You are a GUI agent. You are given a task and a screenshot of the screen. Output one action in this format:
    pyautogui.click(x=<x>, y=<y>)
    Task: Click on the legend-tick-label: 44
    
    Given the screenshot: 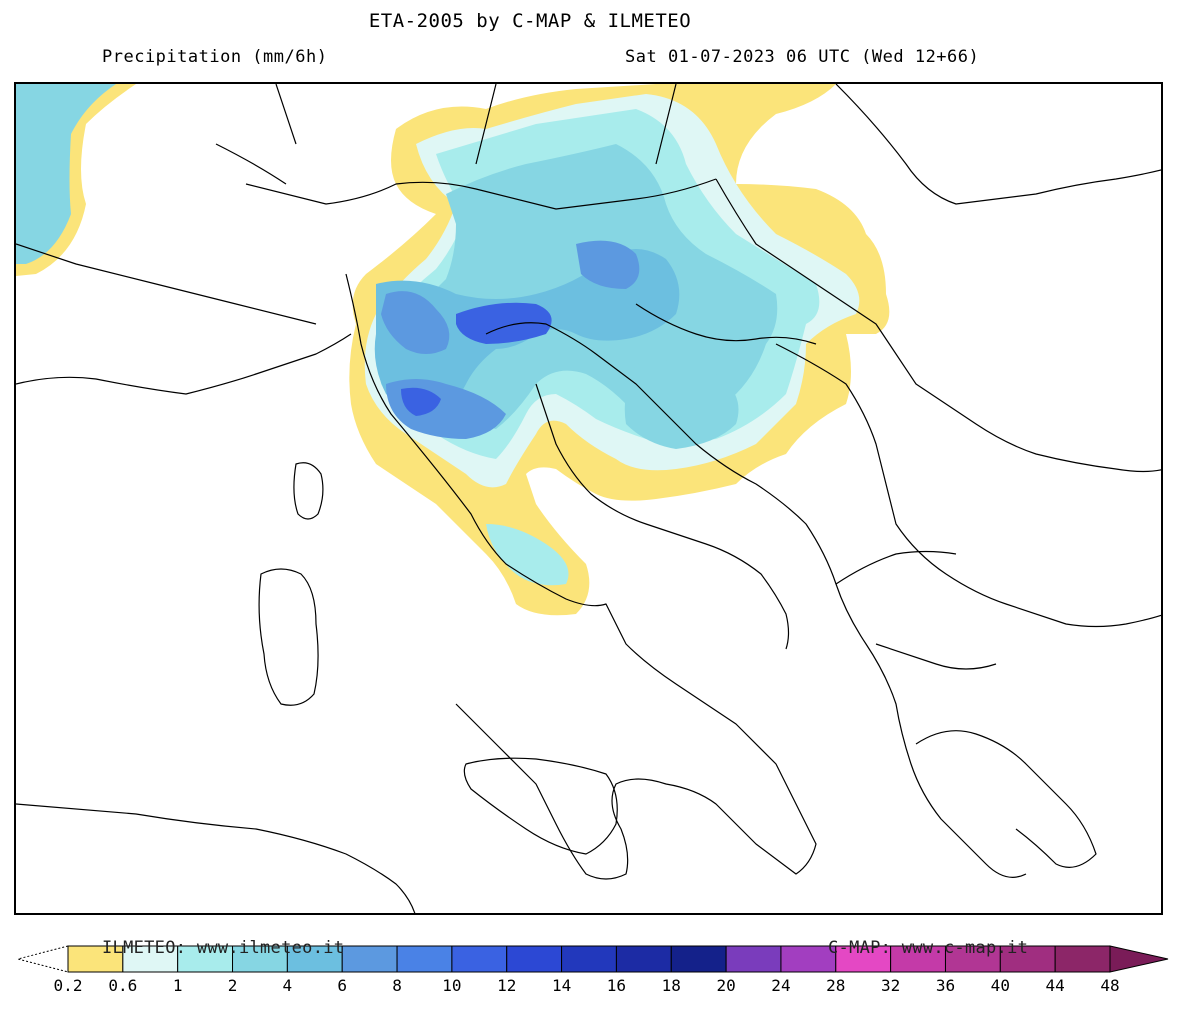 What is the action you would take?
    pyautogui.click(x=1055, y=985)
    